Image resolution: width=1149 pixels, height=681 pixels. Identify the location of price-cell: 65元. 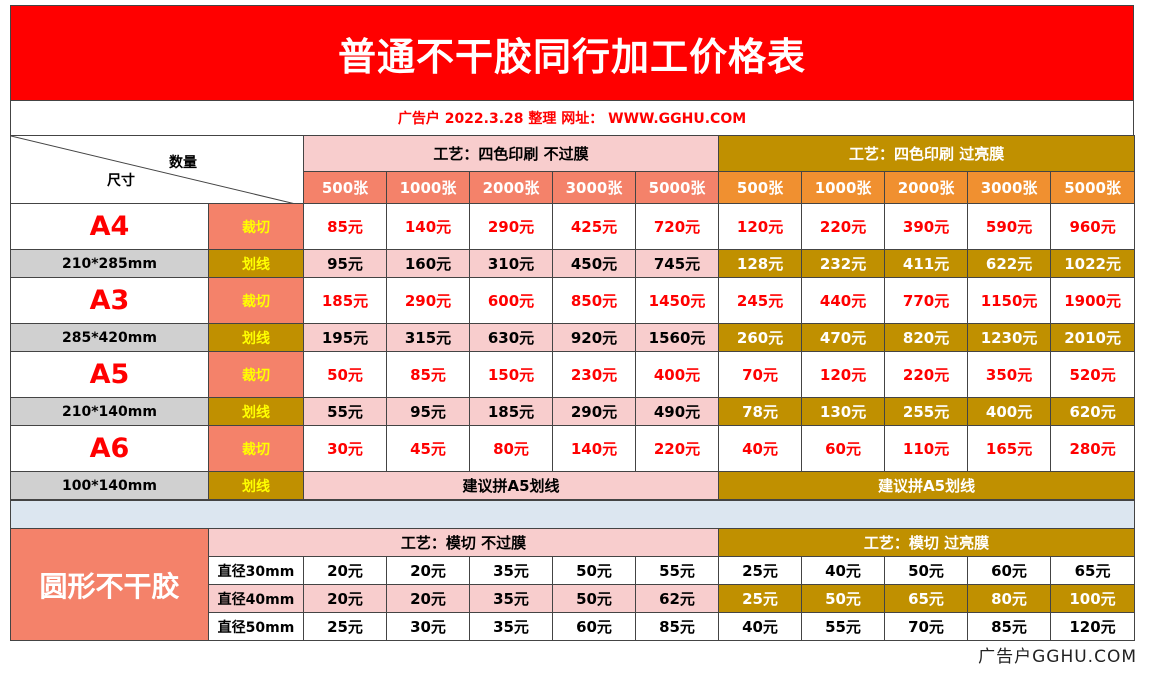
(926, 598).